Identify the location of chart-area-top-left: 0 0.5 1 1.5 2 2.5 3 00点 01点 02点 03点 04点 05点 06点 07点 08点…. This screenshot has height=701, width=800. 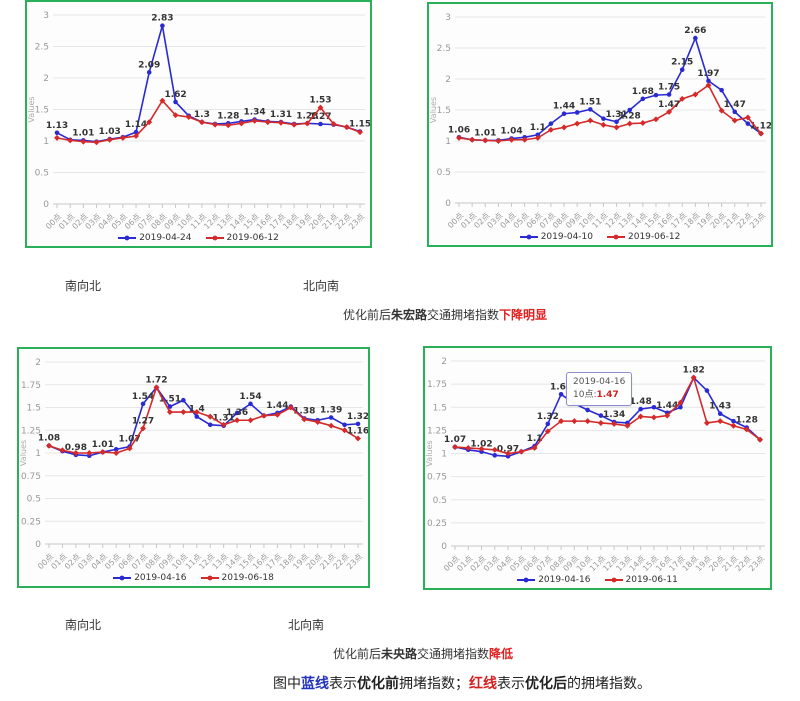
(199, 124).